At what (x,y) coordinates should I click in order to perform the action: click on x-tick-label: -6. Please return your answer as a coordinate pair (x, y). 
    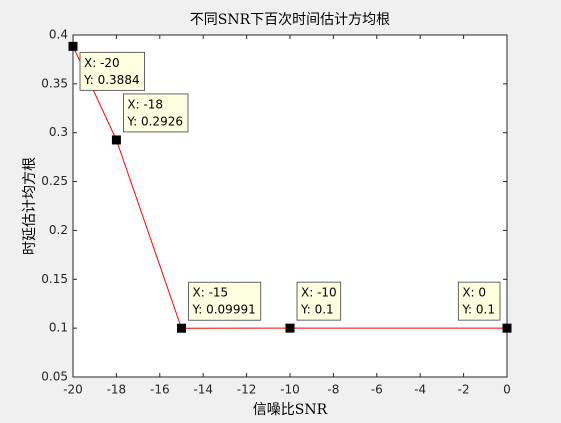
    Looking at the image, I should click on (377, 390).